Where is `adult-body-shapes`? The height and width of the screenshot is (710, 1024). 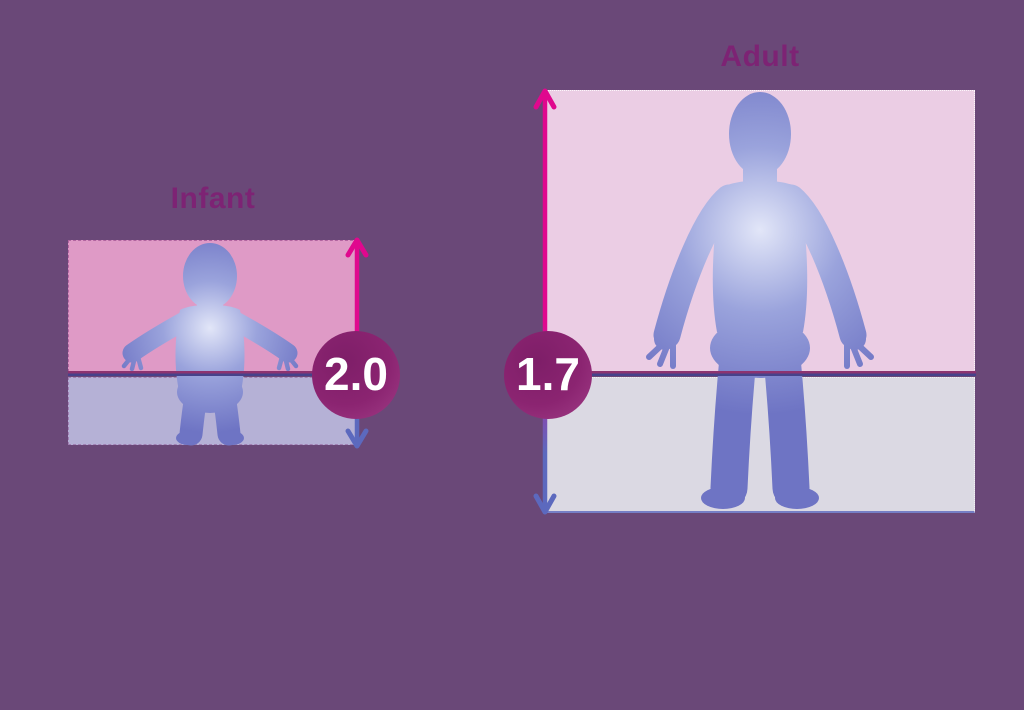
adult-body-shapes is located at coordinates (760, 300).